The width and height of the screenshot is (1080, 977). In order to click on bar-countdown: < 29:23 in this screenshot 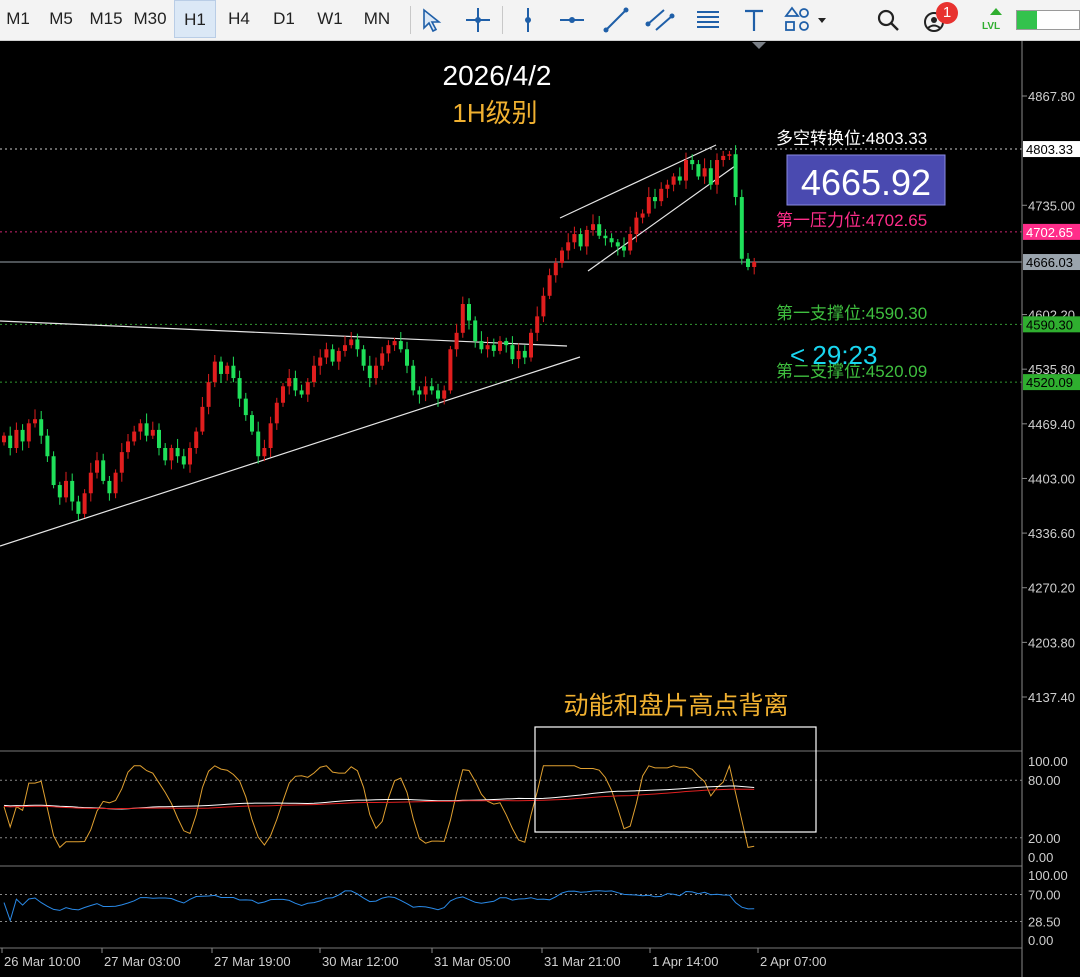, I will do `click(833, 355)`.